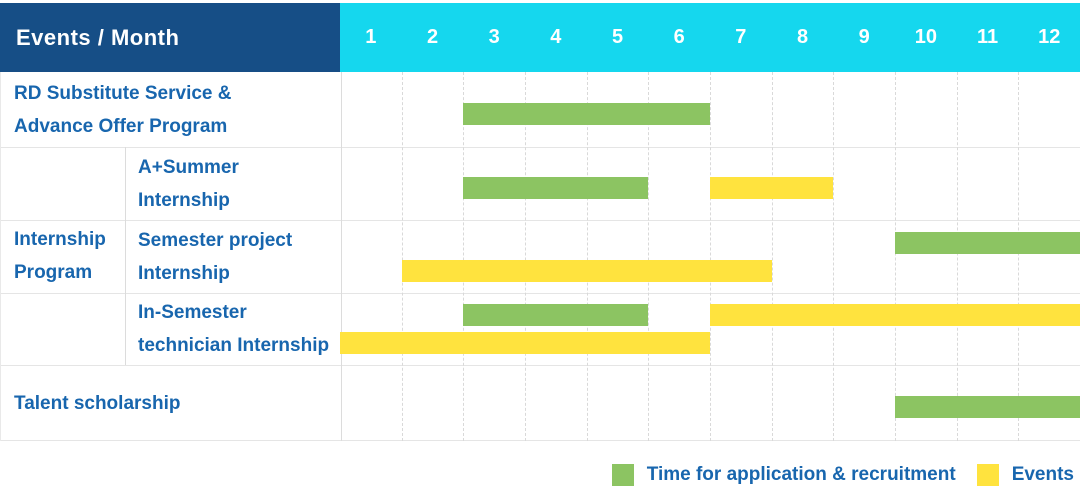  I want to click on application-swatch-icon, so click(622, 475).